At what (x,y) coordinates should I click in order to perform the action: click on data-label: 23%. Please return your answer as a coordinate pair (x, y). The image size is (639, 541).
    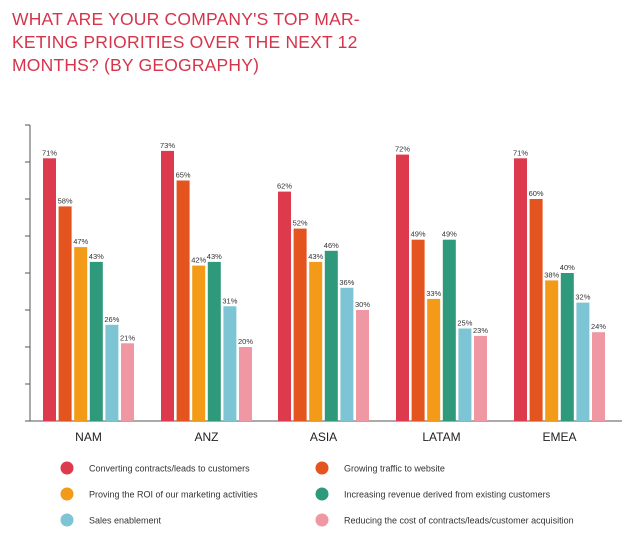
    Looking at the image, I should click on (480, 330).